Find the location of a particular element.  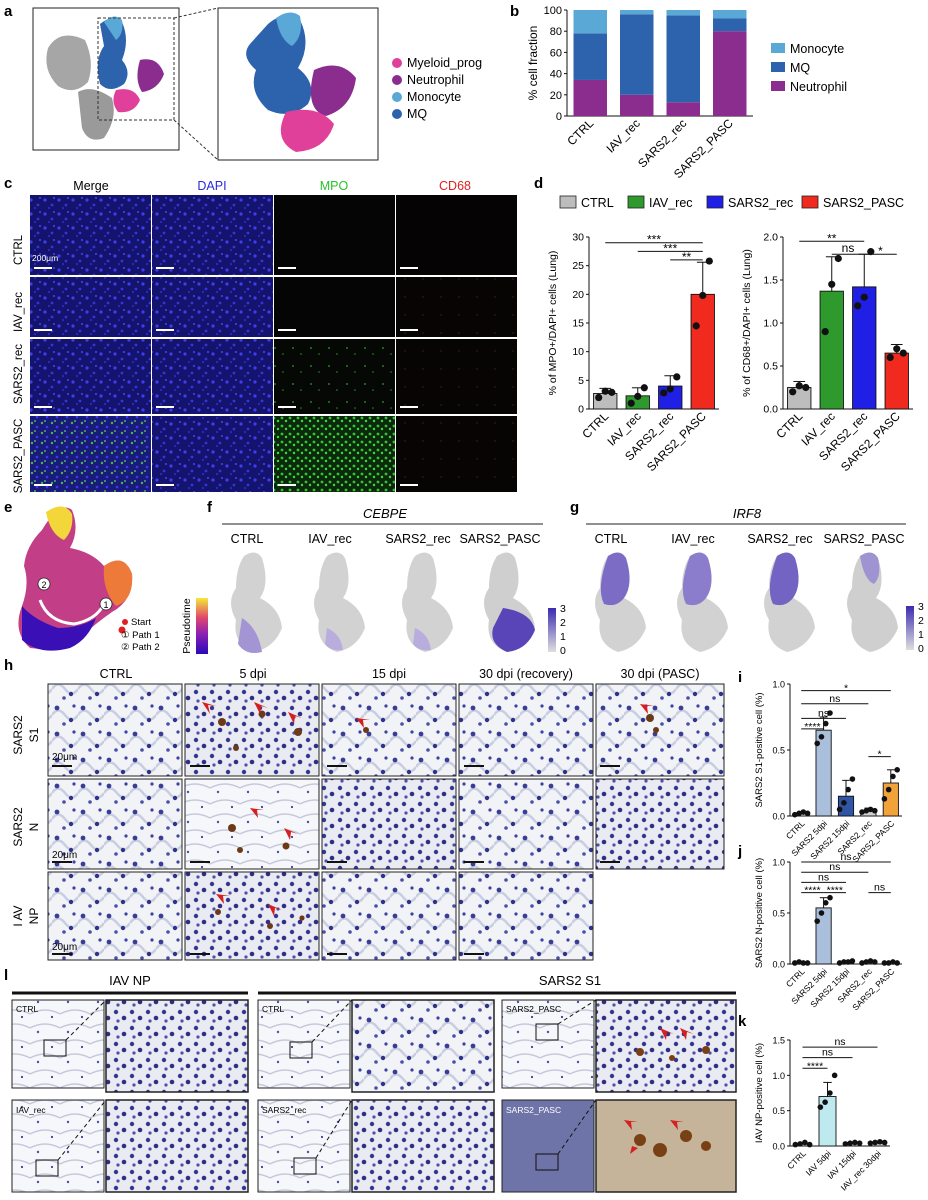

legend-d-ctrl: CTRL is located at coordinates (597, 203).